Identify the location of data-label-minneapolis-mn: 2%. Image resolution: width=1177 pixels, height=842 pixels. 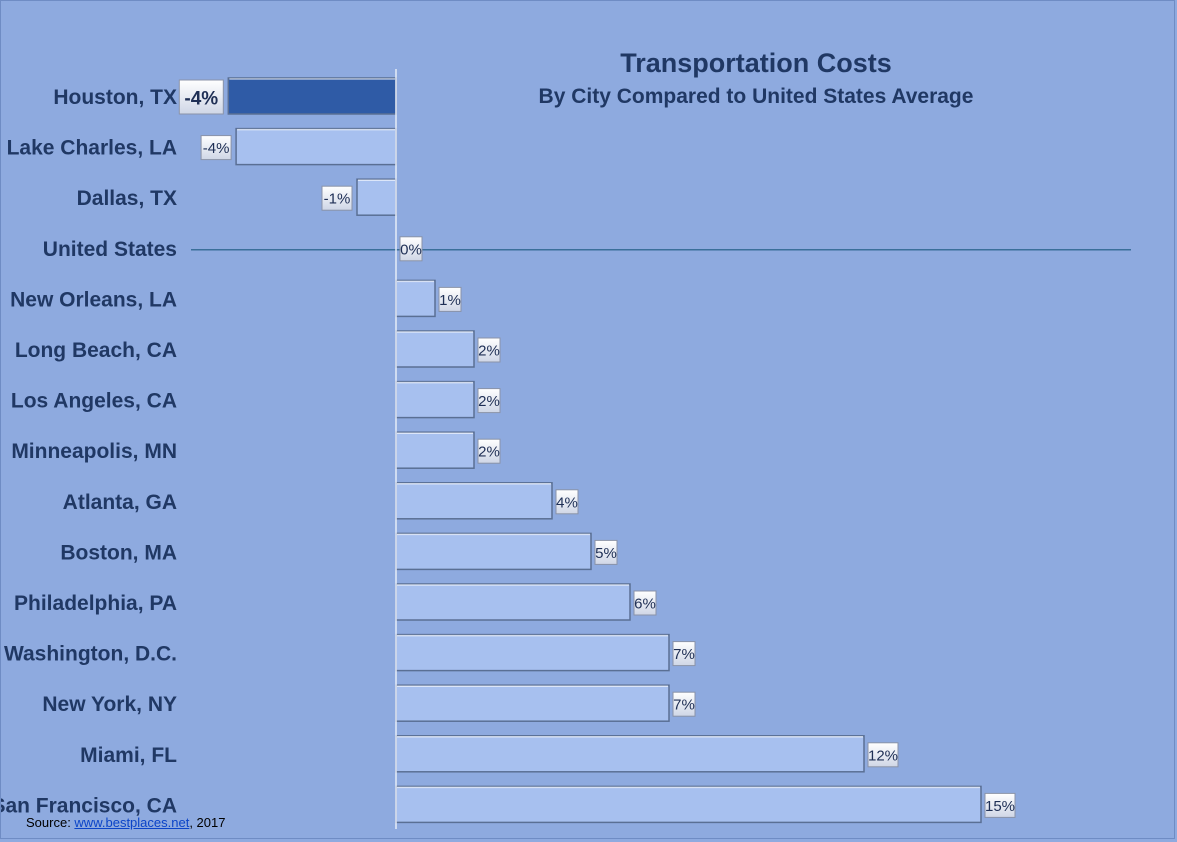
(489, 452).